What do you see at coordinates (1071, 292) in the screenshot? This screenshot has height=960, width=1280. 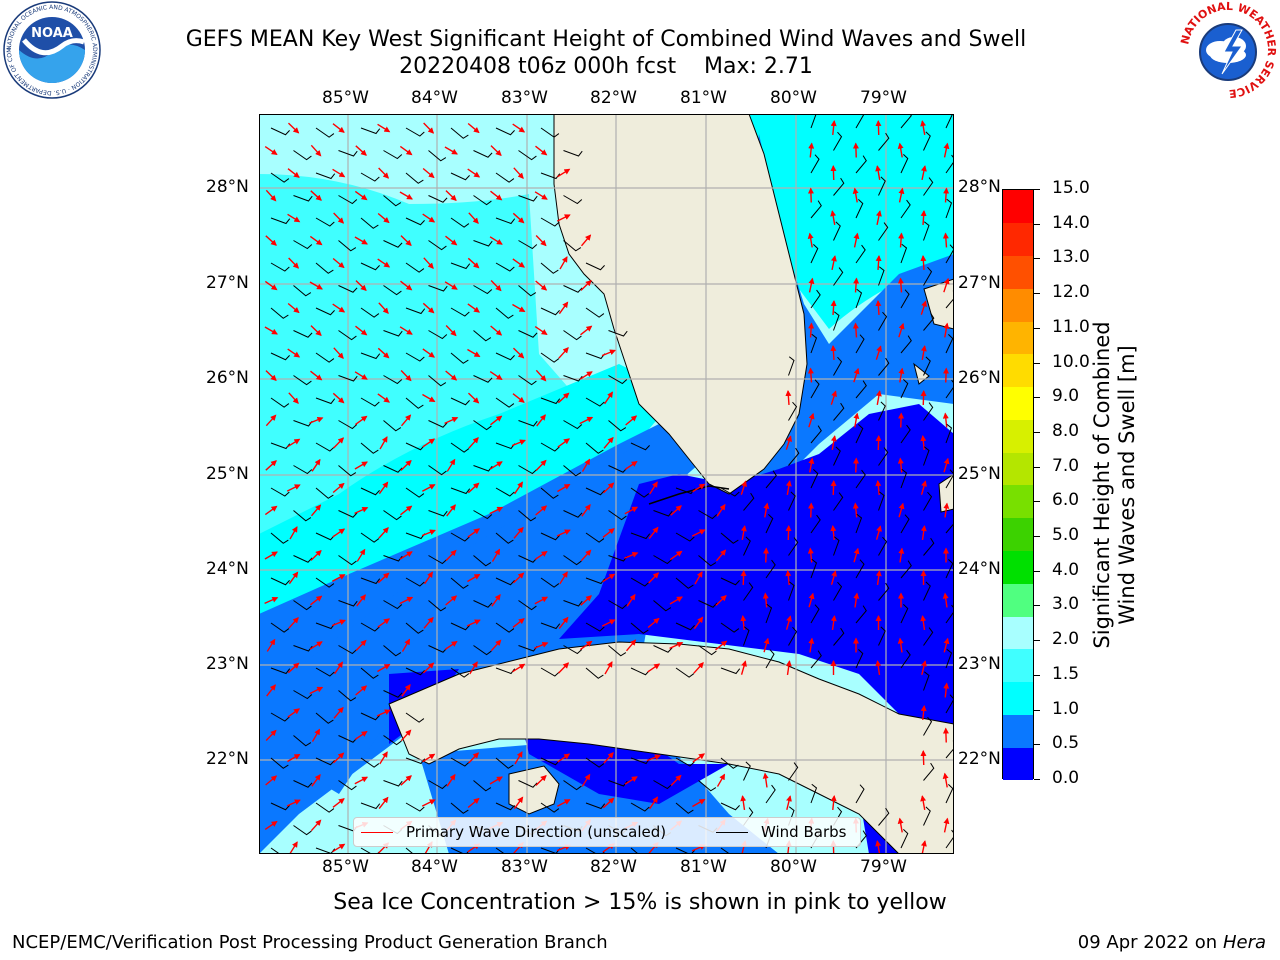 I see `colorbar-tick-label: 12.0` at bounding box center [1071, 292].